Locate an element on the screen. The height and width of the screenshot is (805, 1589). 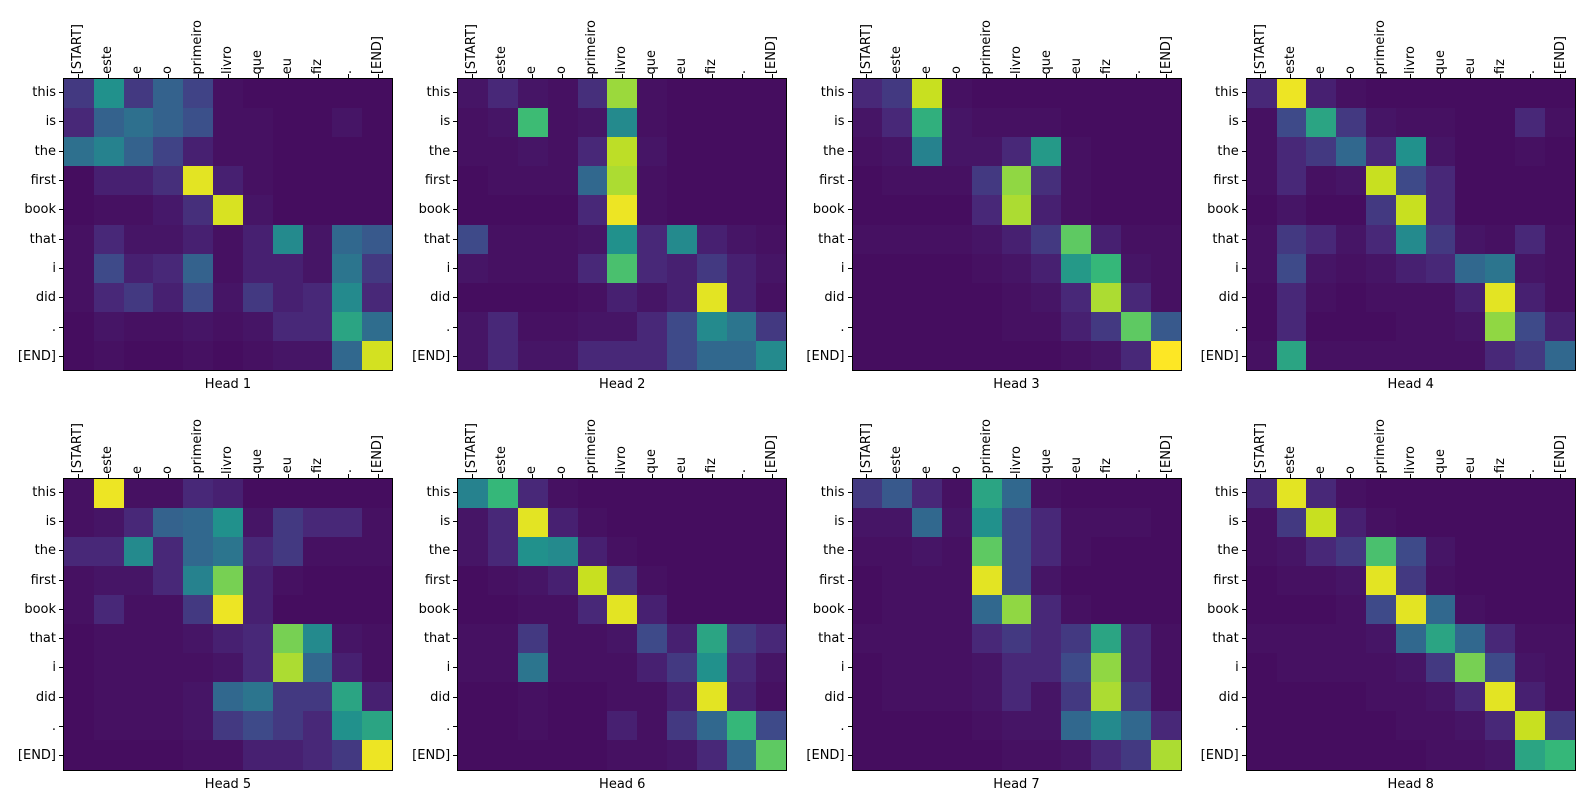
x-tick-label-text: o is located at coordinates (167, 469).